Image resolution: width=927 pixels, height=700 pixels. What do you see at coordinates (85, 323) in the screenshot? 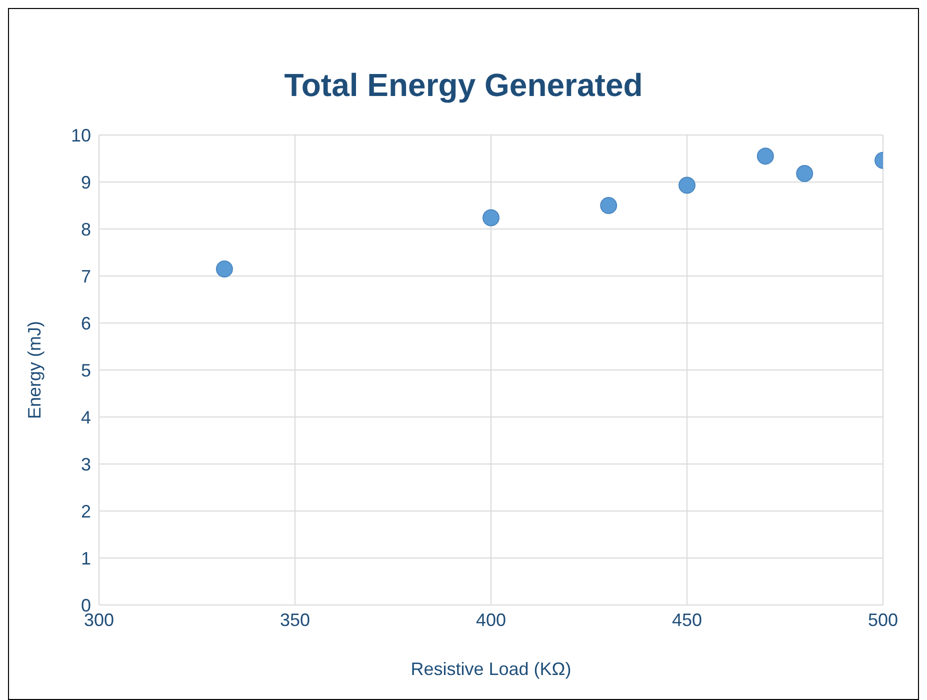
I see `y-tick-label: 6` at bounding box center [85, 323].